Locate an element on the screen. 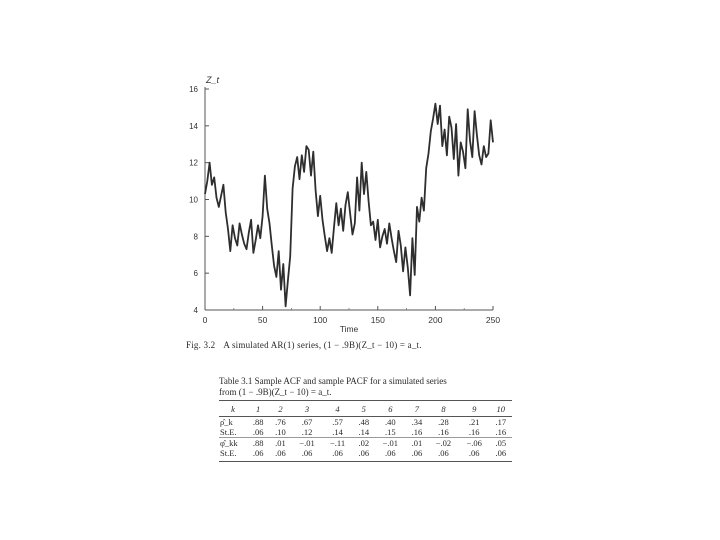 The image size is (720, 540). table-cell: .15 is located at coordinates (390, 432).